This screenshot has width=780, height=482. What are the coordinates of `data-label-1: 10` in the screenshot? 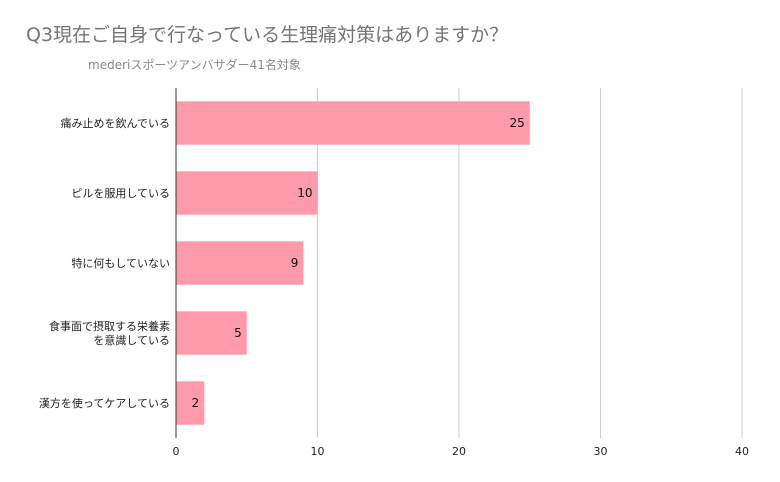 It's located at (304, 193).